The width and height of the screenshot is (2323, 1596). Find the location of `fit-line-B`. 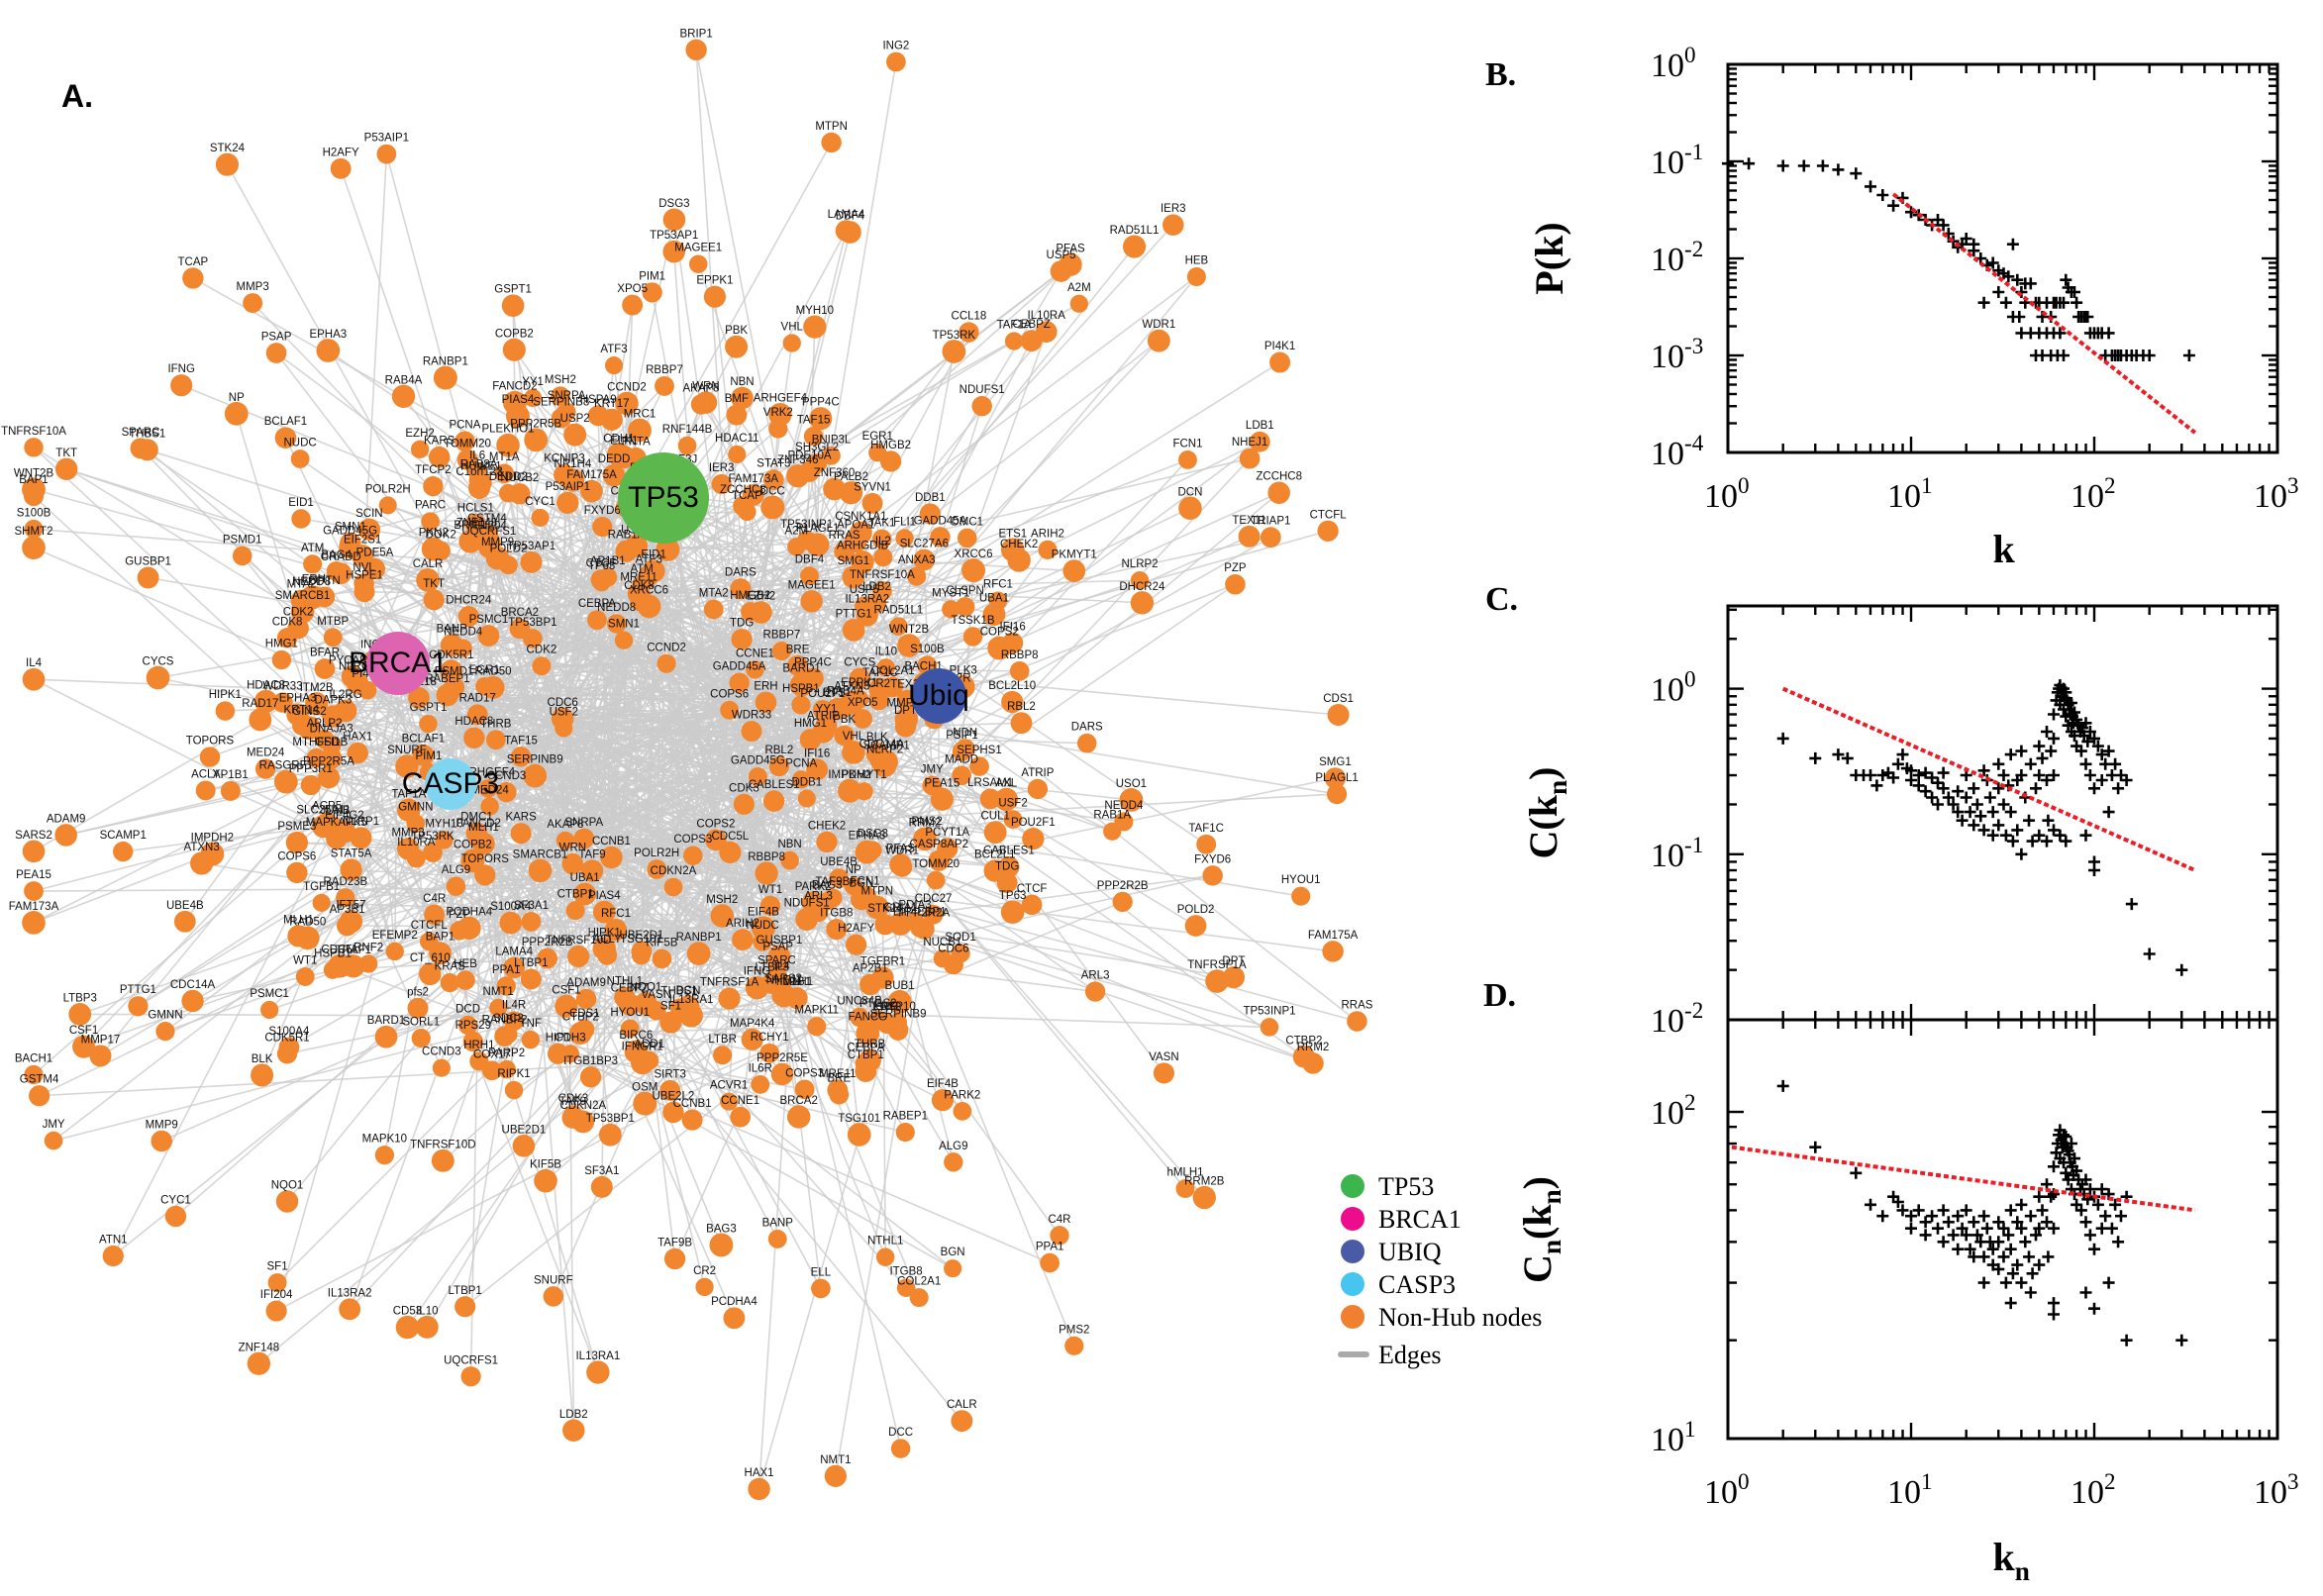

fit-line-B is located at coordinates (2044, 314).